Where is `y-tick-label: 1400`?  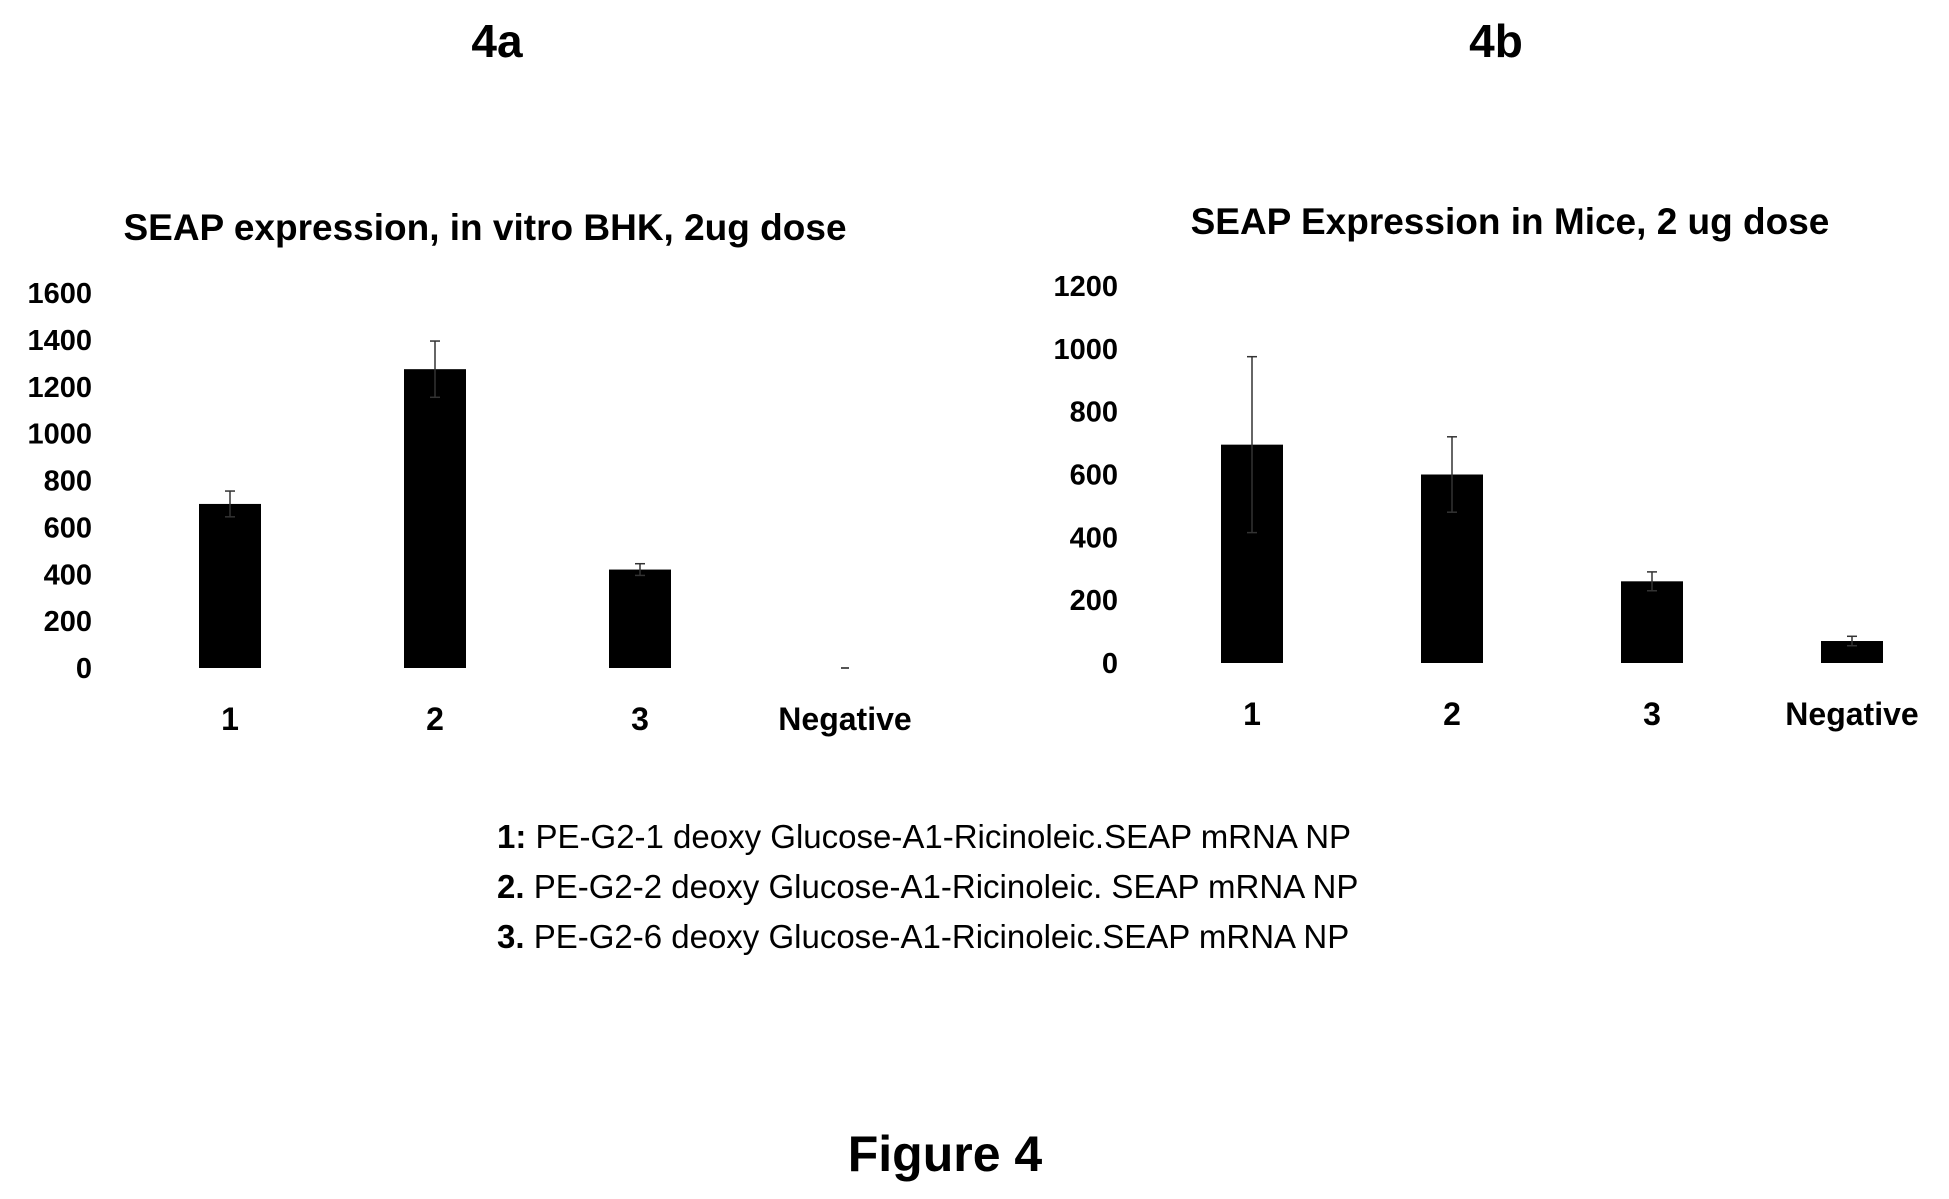
y-tick-label: 1400 is located at coordinates (59, 341).